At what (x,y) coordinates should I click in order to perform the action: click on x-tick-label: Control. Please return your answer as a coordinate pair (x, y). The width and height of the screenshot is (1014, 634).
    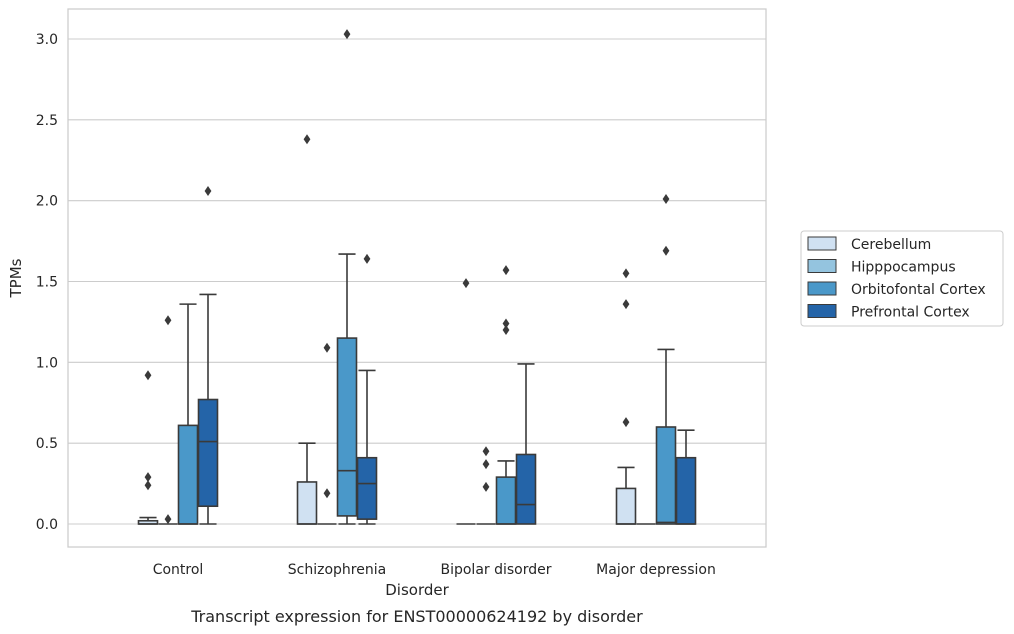
    Looking at the image, I should click on (178, 570).